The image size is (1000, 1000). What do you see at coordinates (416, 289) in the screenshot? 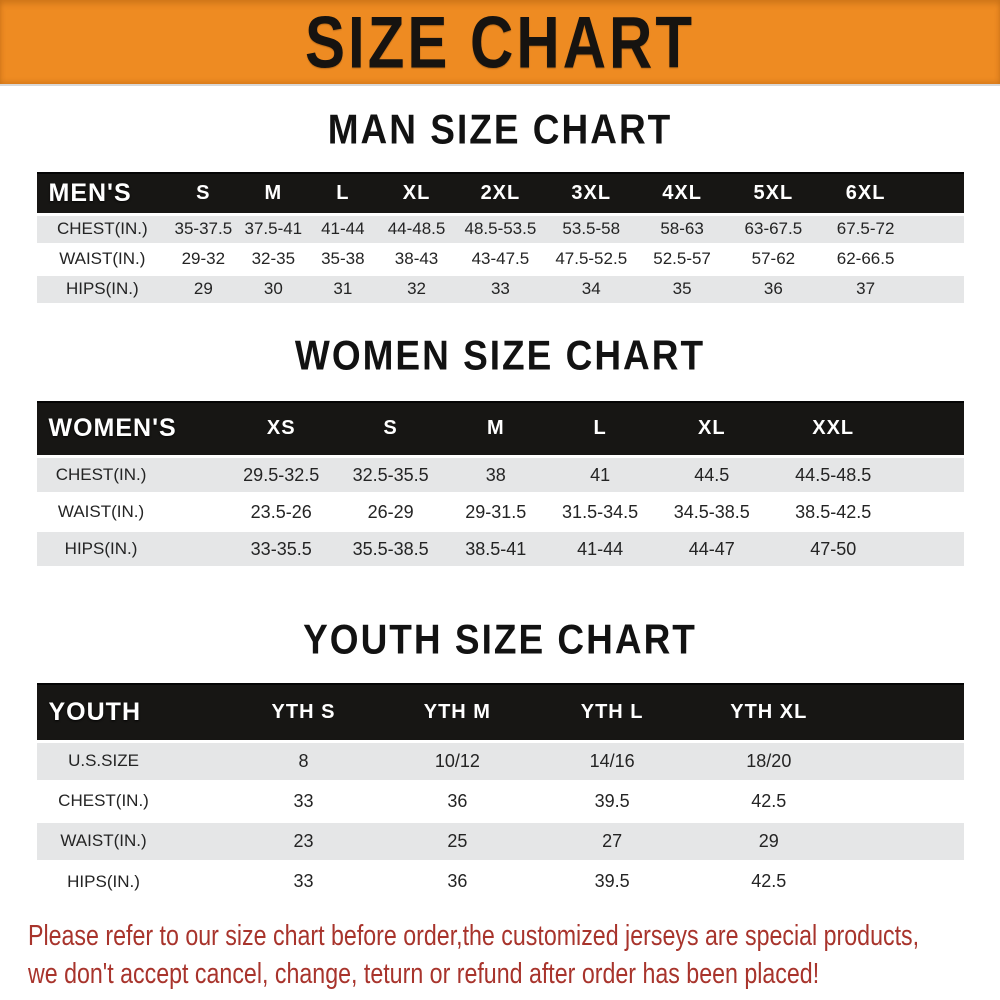
I see `table-cell: 32` at bounding box center [416, 289].